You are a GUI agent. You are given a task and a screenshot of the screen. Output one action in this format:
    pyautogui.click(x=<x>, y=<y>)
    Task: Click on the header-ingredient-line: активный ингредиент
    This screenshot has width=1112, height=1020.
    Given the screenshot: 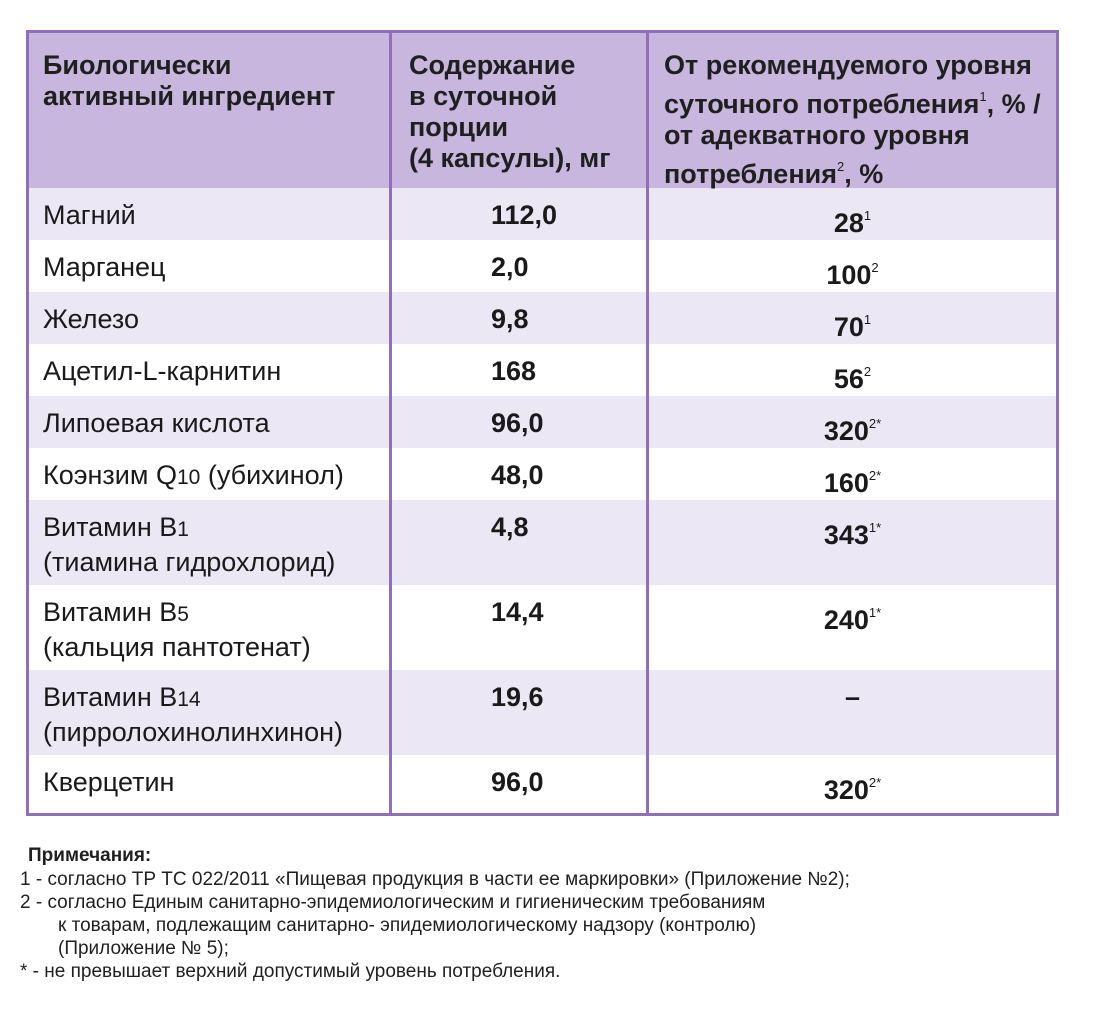 What is the action you would take?
    pyautogui.click(x=189, y=96)
    